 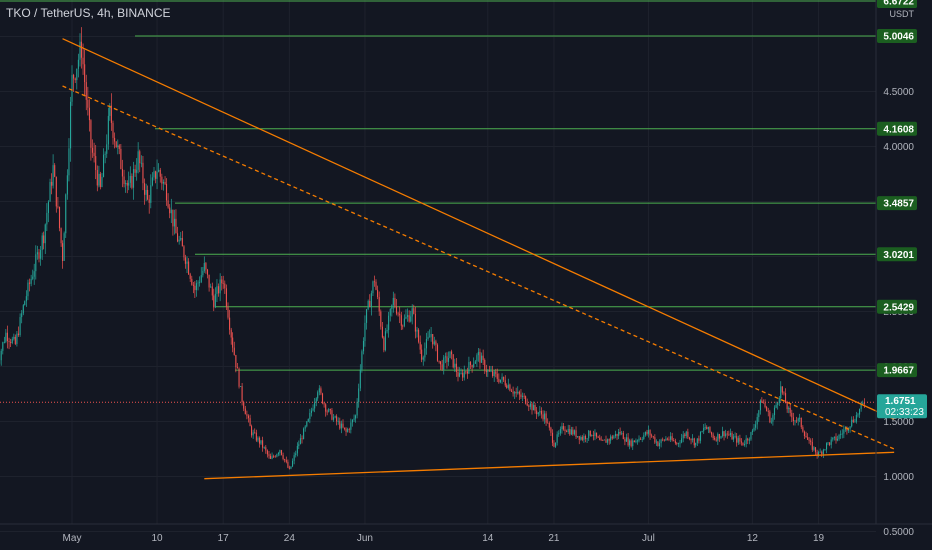 I want to click on lower-support-trendline, so click(x=549, y=465).